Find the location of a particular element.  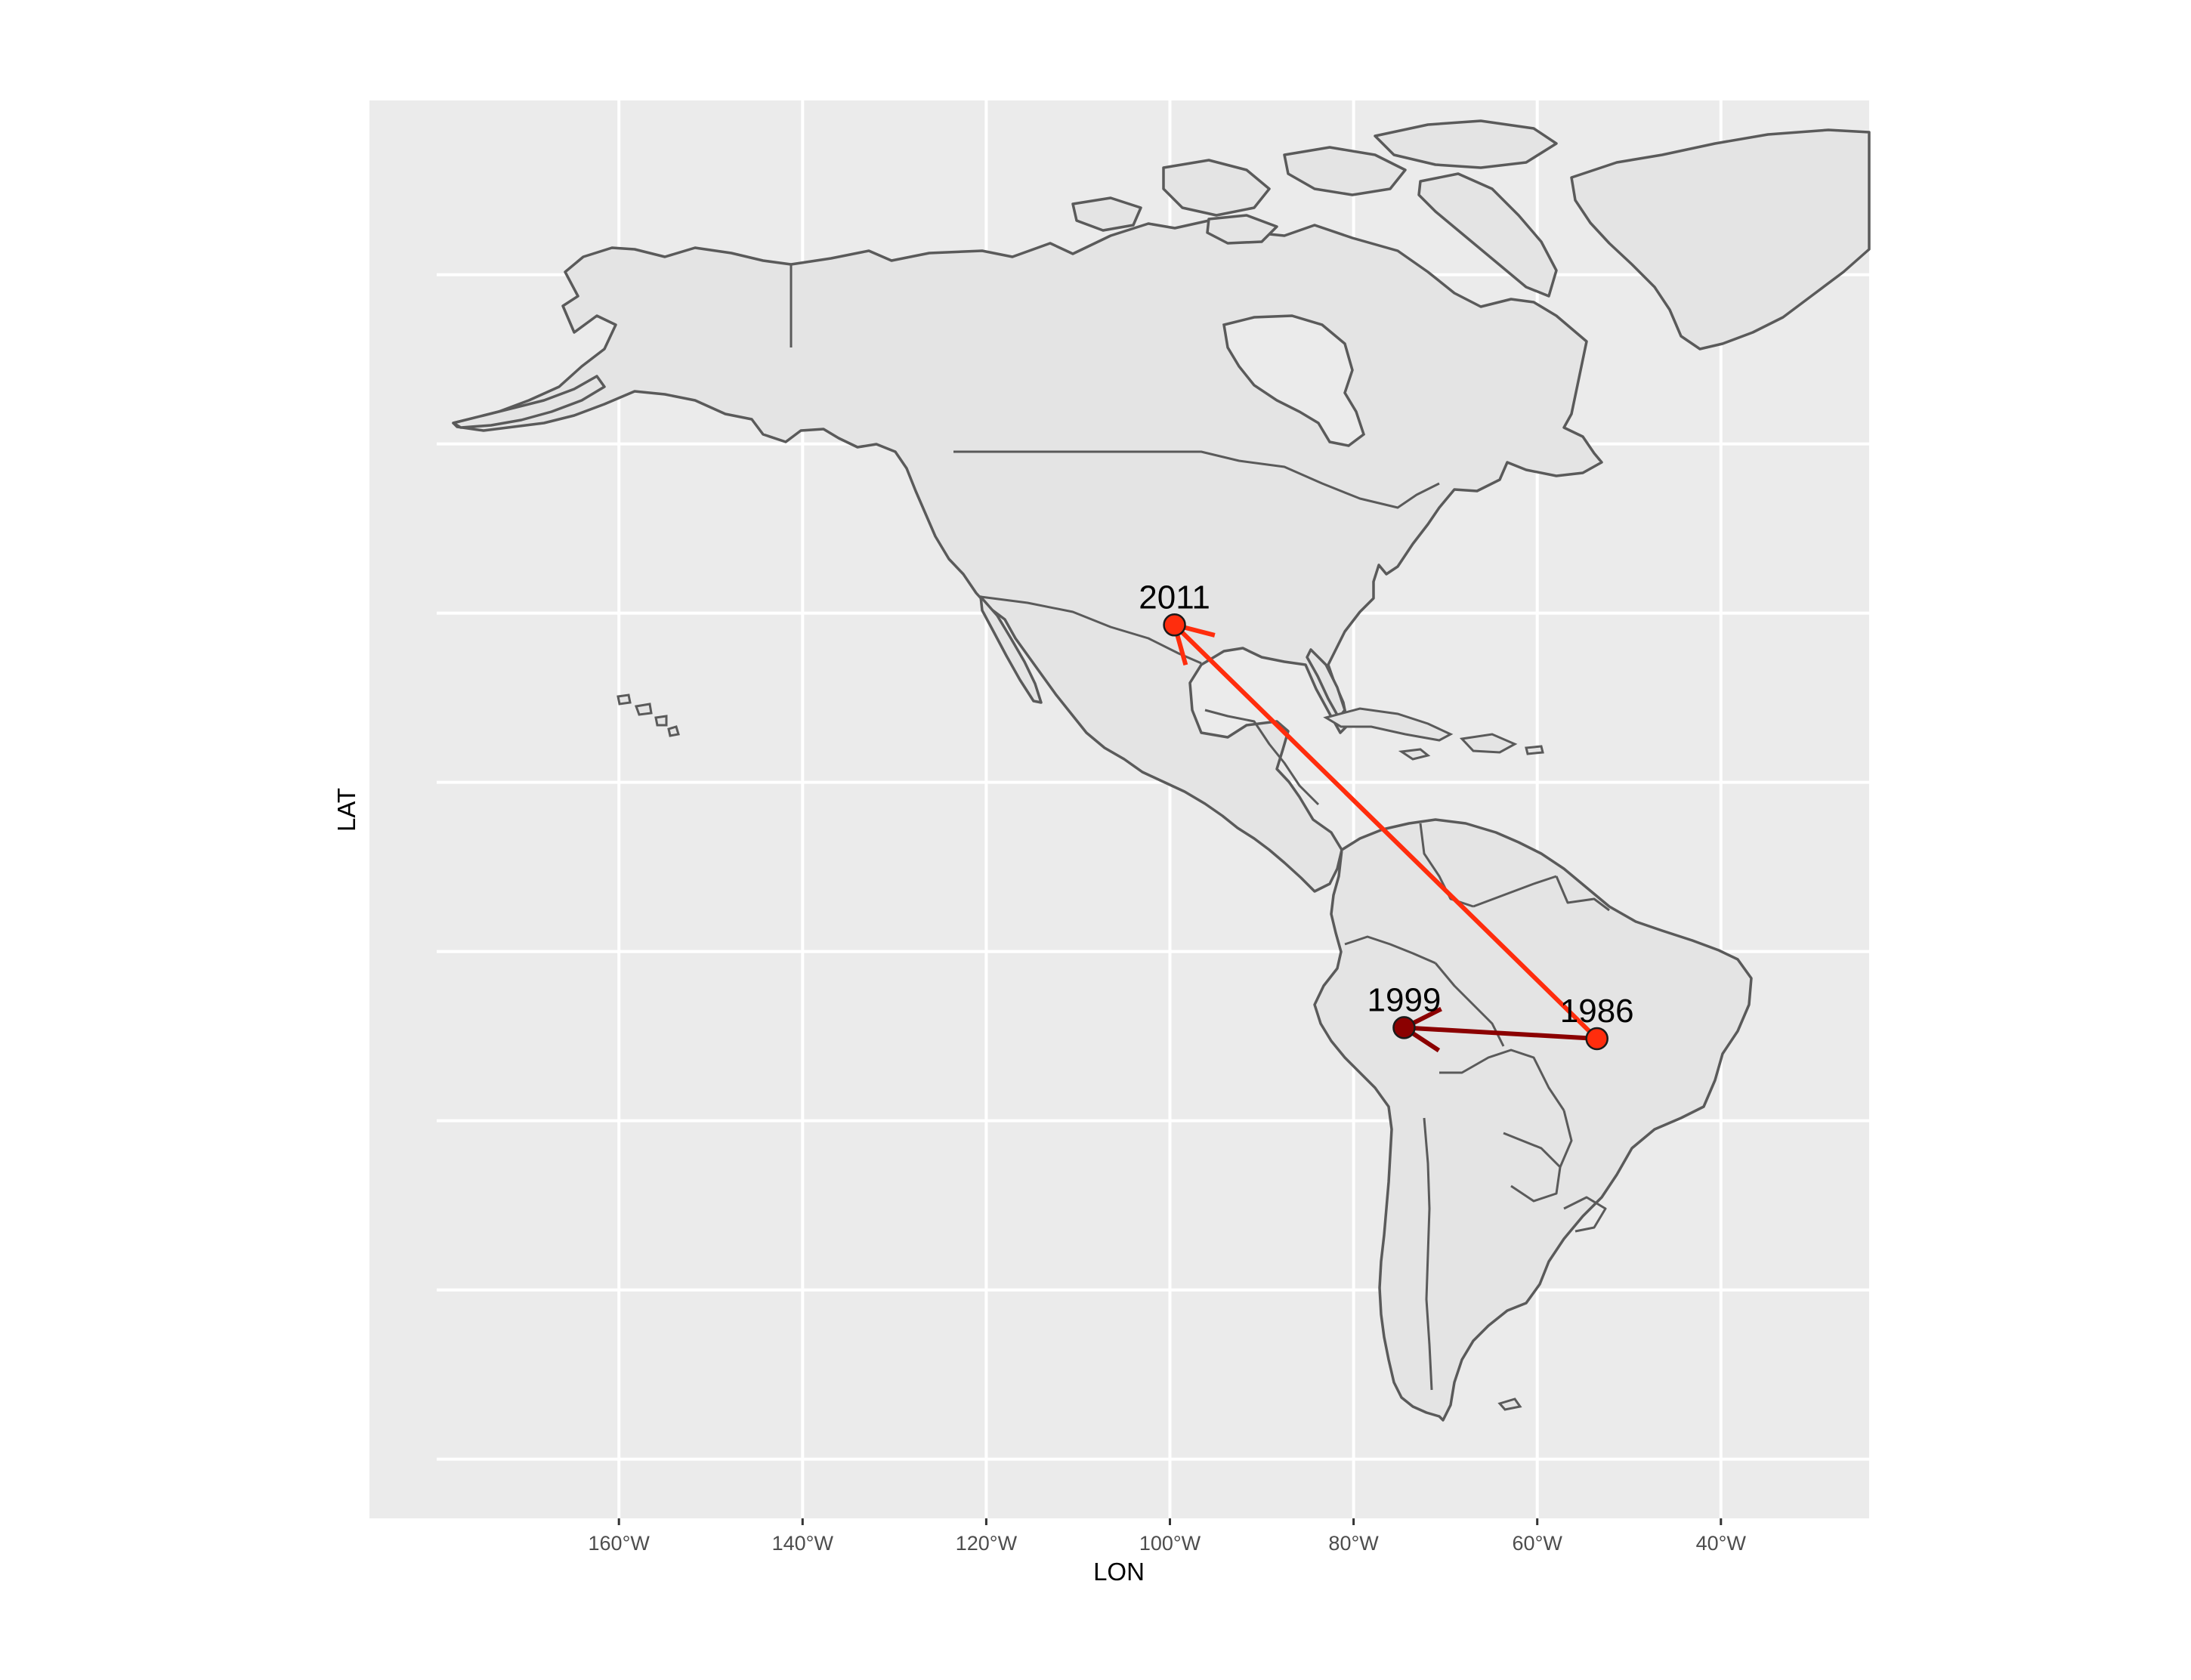

south-america-landmass is located at coordinates (1533, 1120).